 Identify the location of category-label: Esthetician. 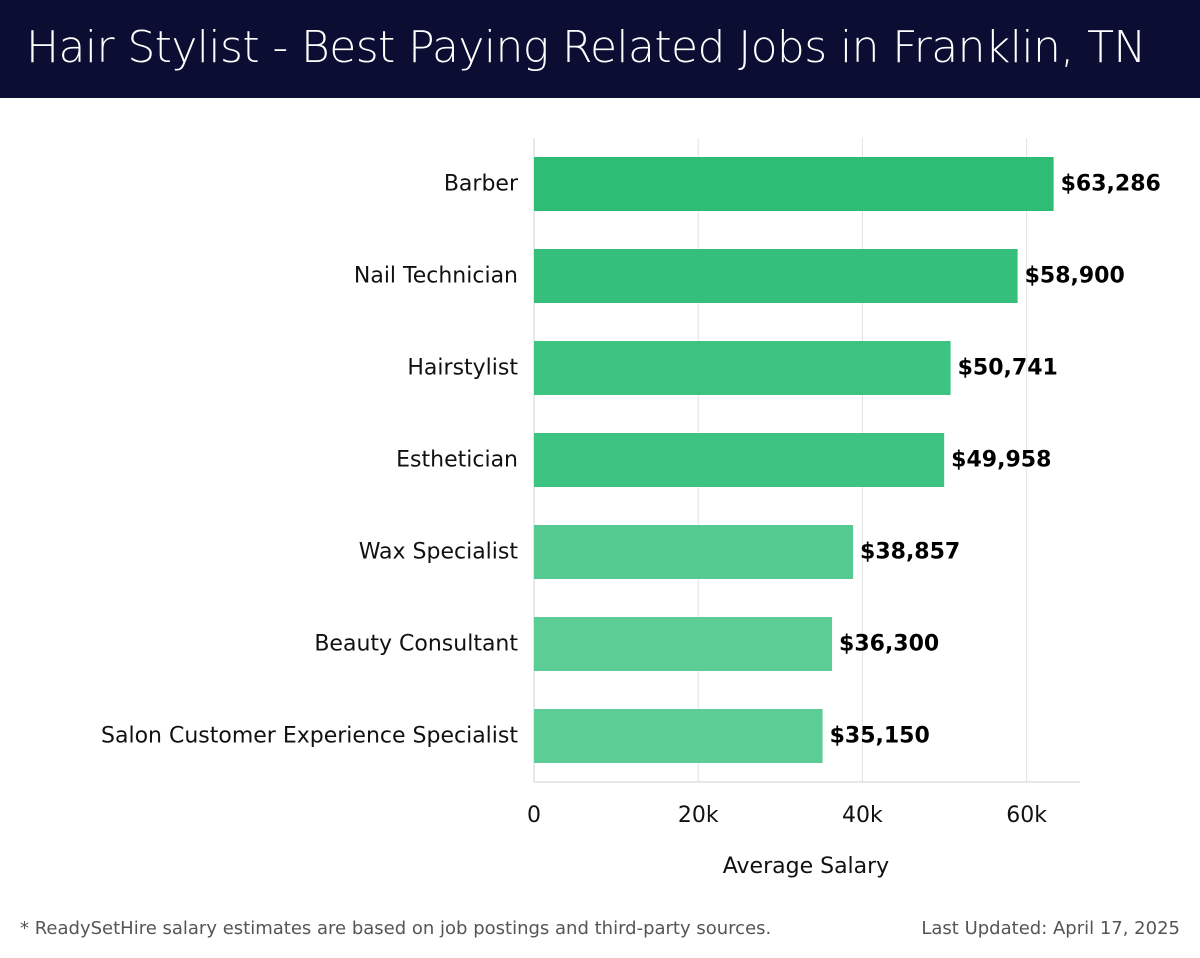
(457, 460).